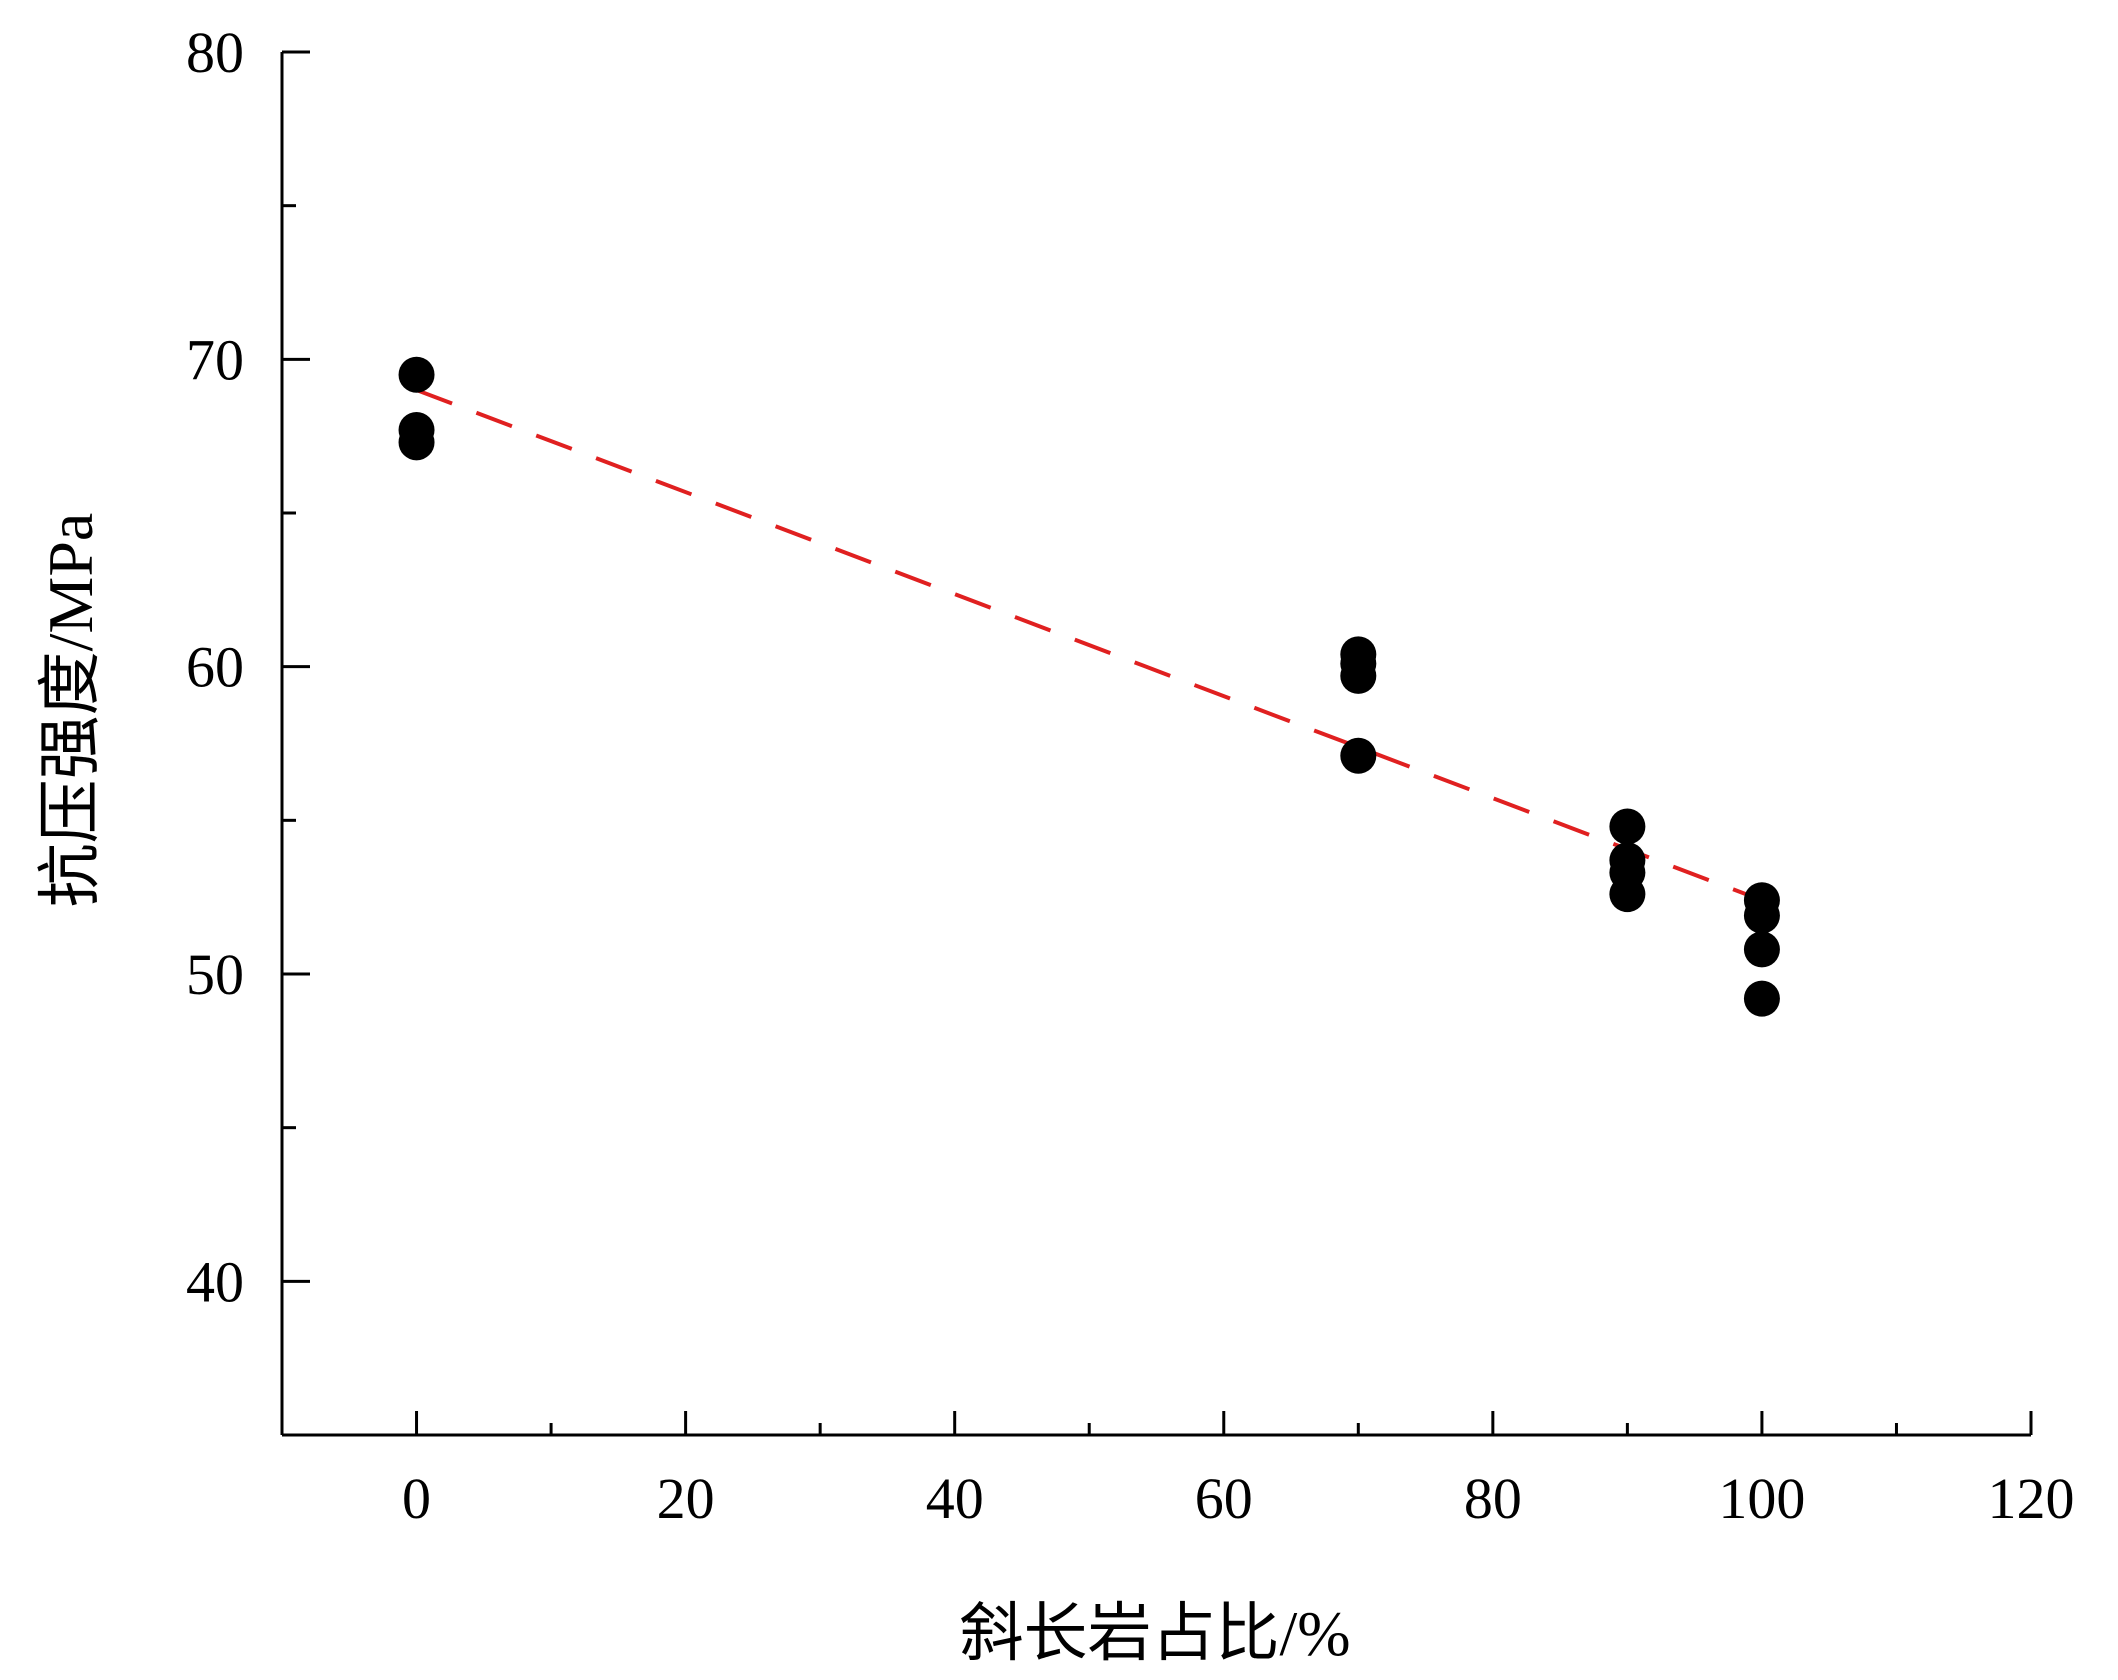 The image size is (2118, 1680). Describe the element at coordinates (215, 52) in the screenshot. I see `y-tick-label: 80` at that location.